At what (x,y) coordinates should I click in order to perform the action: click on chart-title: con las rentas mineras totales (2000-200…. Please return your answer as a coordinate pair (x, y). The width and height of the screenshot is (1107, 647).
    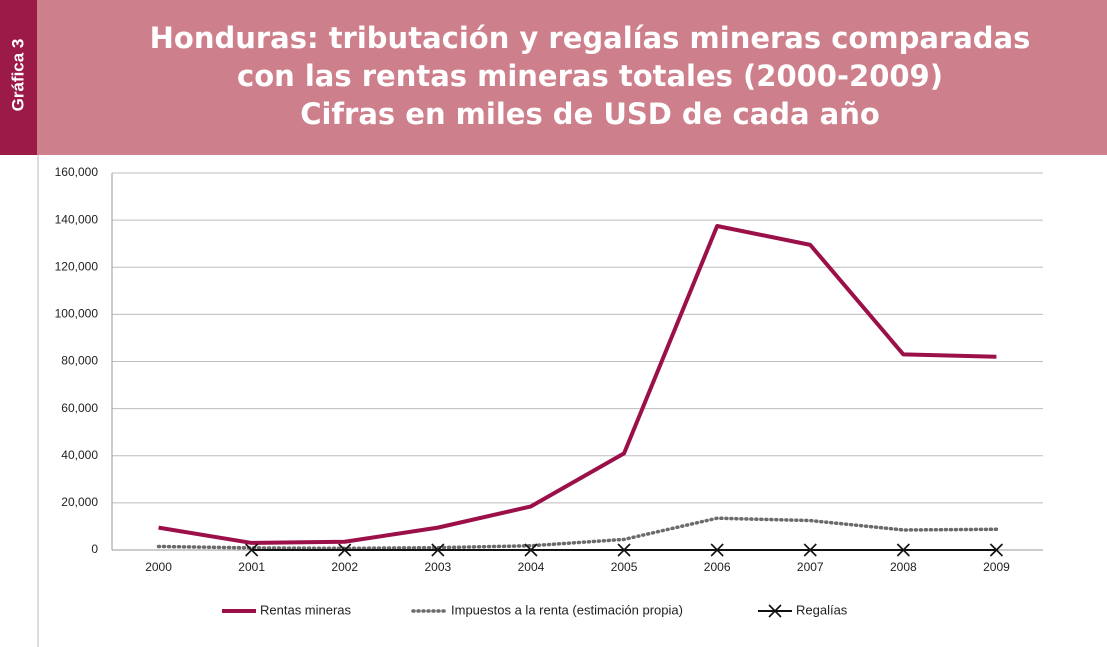
    Looking at the image, I should click on (590, 76).